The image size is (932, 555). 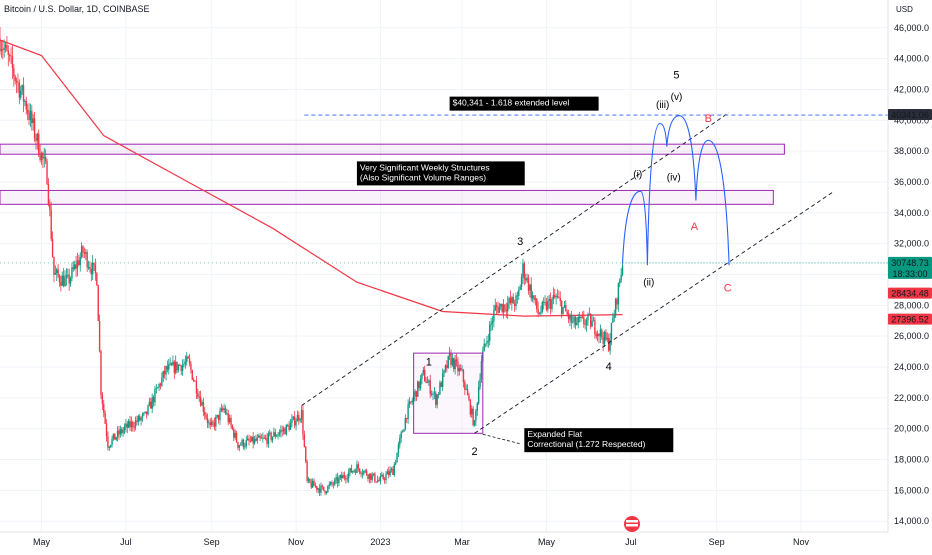 What do you see at coordinates (296, 542) in the screenshot?
I see `time-tick-label: Nov` at bounding box center [296, 542].